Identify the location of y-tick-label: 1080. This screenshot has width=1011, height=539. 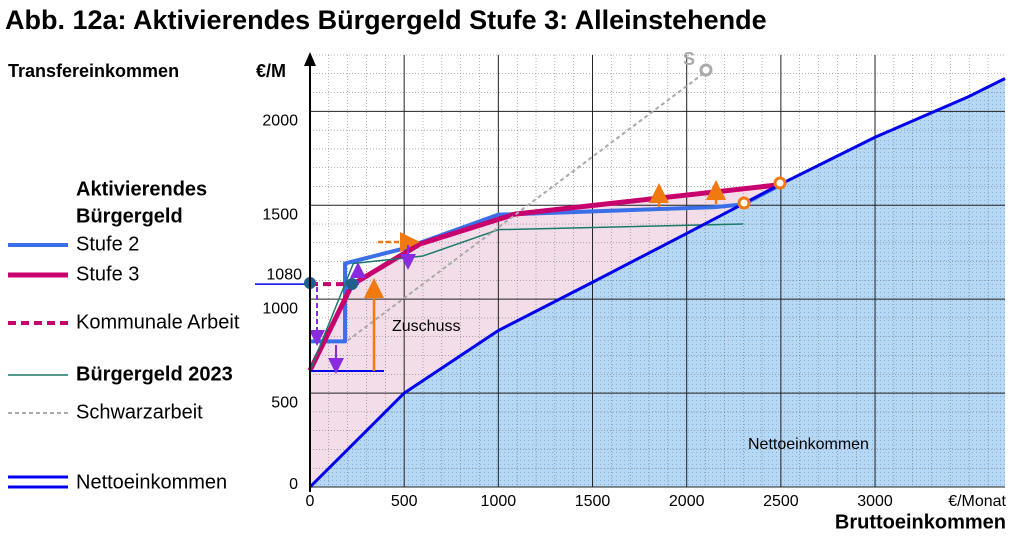
(284, 274).